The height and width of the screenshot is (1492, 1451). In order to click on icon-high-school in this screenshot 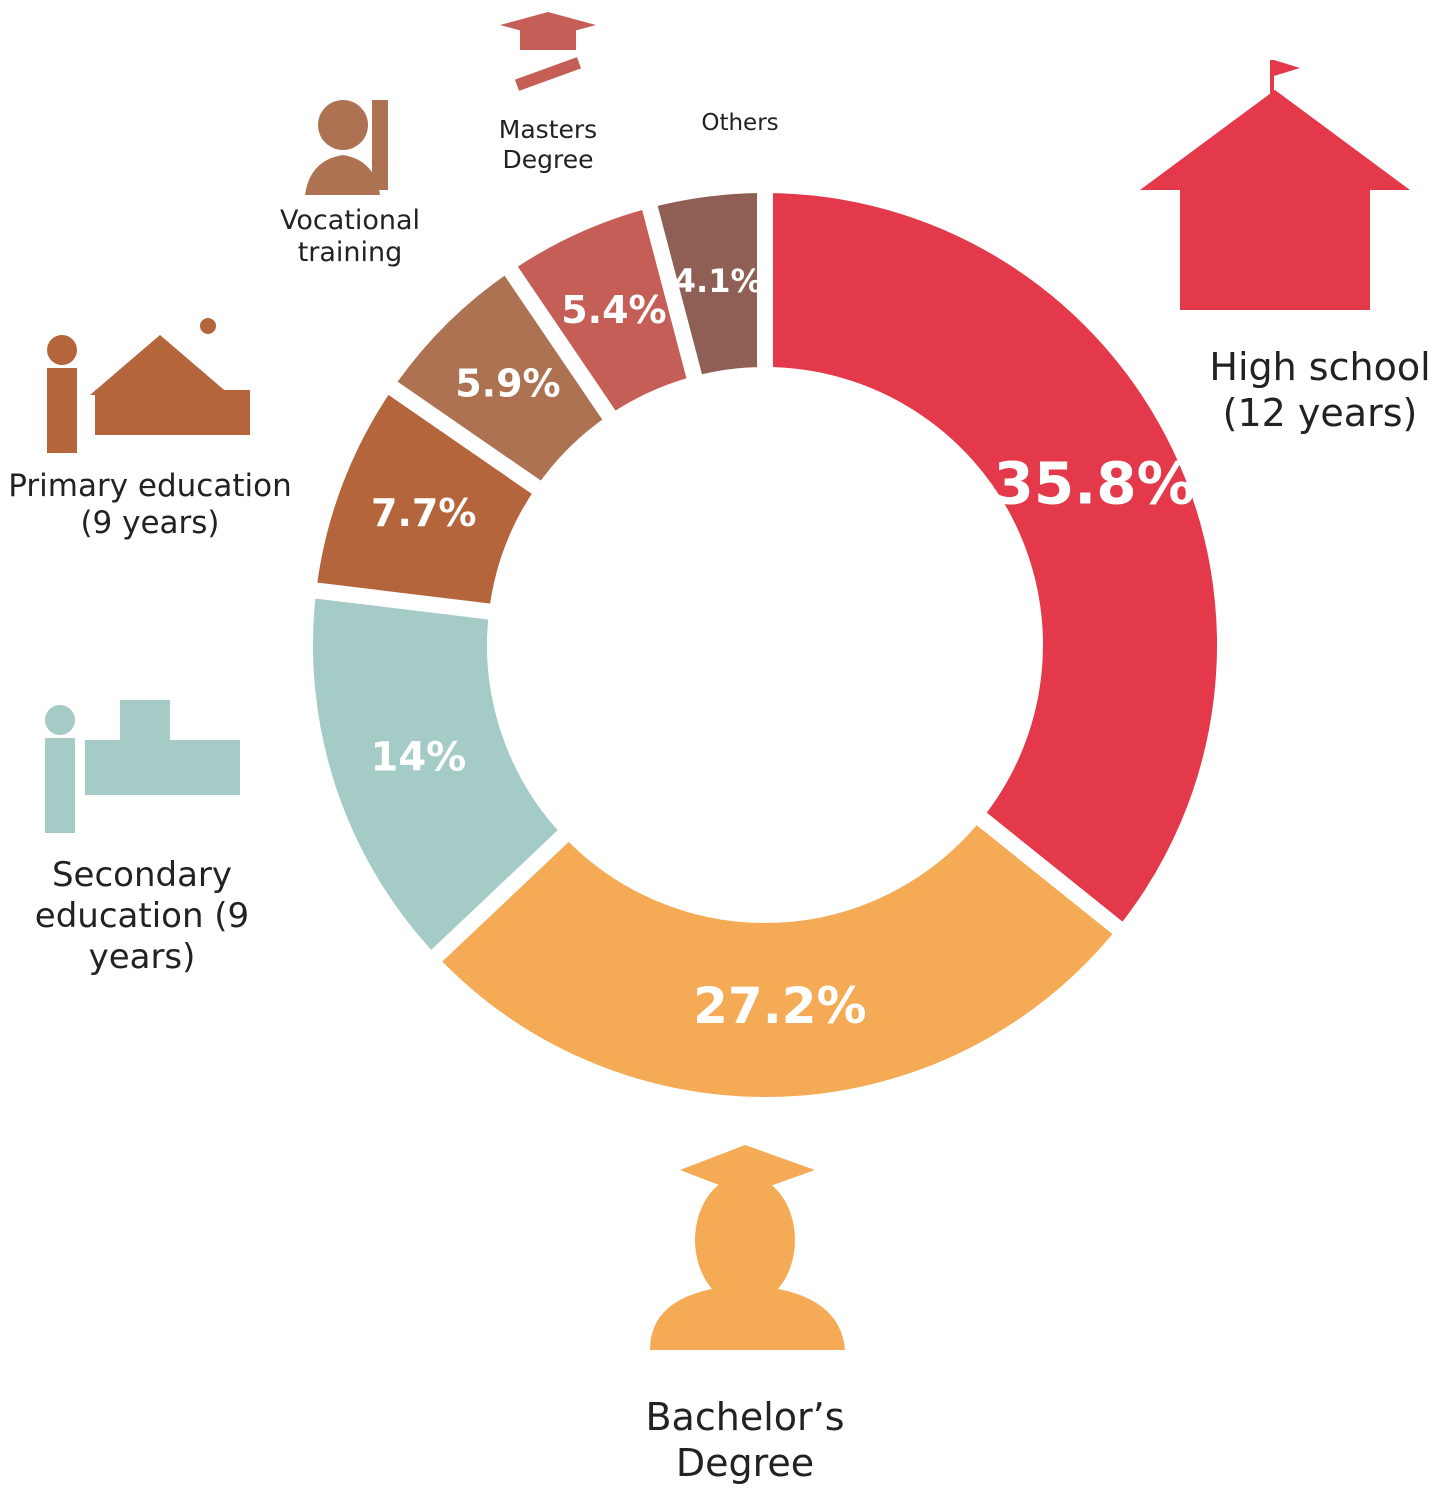, I will do `click(1275, 185)`.